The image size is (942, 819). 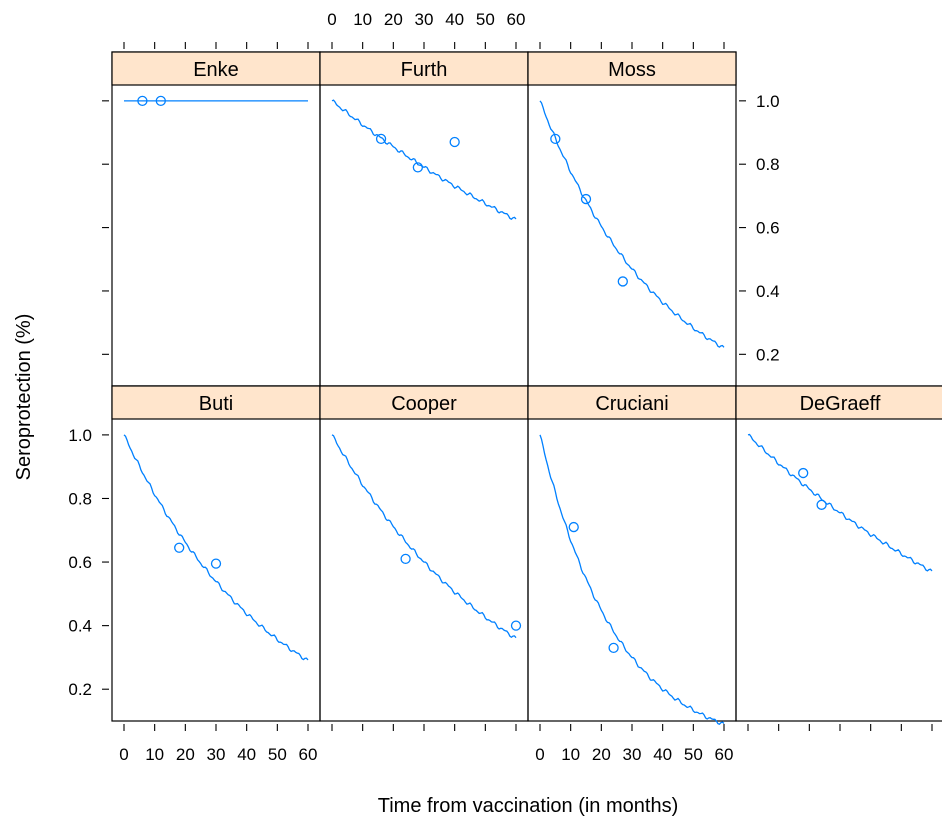 What do you see at coordinates (454, 19) in the screenshot?
I see `x-tick-label-top: 40` at bounding box center [454, 19].